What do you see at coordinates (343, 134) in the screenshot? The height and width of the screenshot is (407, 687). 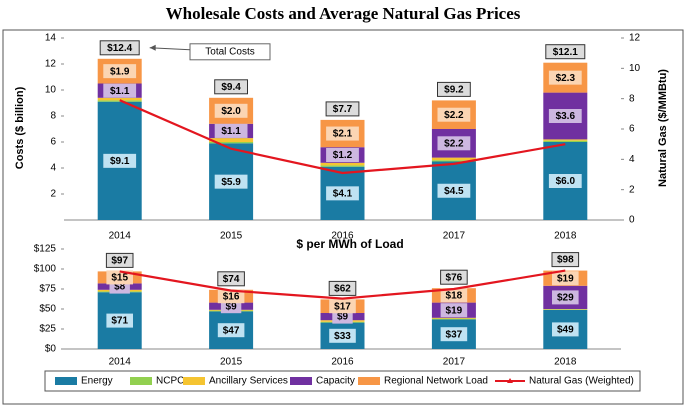 I see `segment-label: $2.1` at bounding box center [343, 134].